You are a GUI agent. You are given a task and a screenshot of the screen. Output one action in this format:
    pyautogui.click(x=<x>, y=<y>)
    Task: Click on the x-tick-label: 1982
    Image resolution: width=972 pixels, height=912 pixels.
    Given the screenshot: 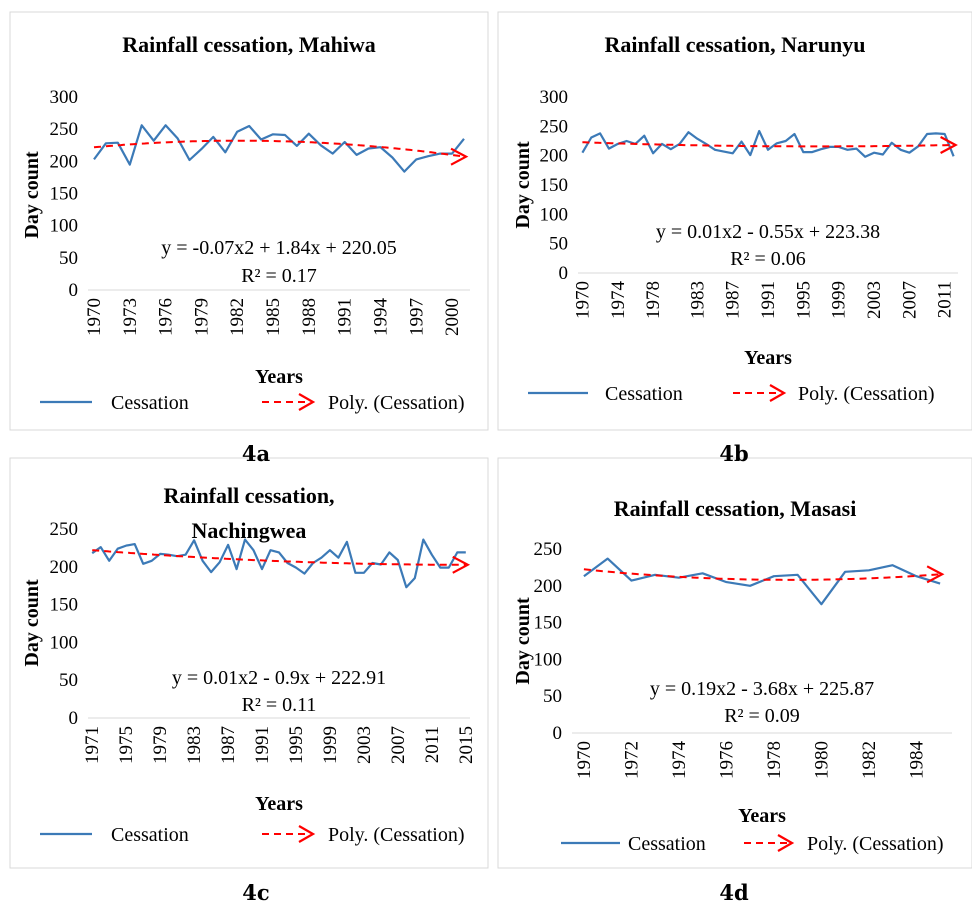 What is the action you would take?
    pyautogui.click(x=237, y=317)
    